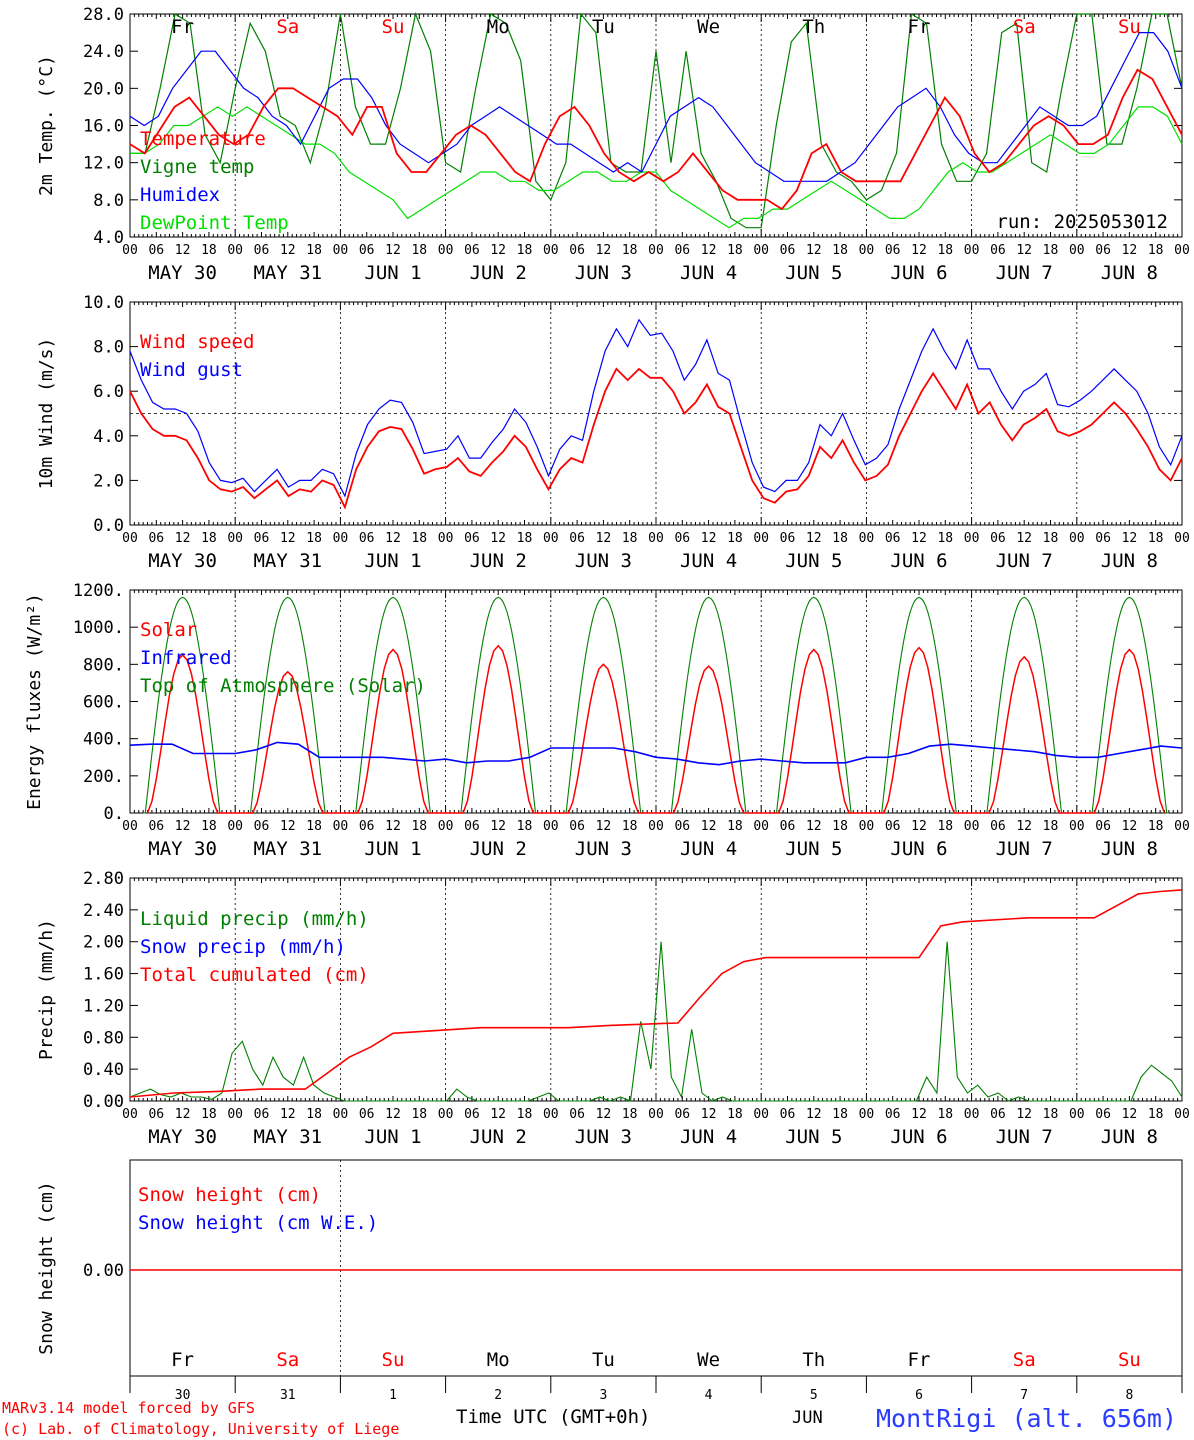 This screenshot has width=1194, height=1440. Describe the element at coordinates (183, 1395) in the screenshot. I see `day-number: 30` at that location.